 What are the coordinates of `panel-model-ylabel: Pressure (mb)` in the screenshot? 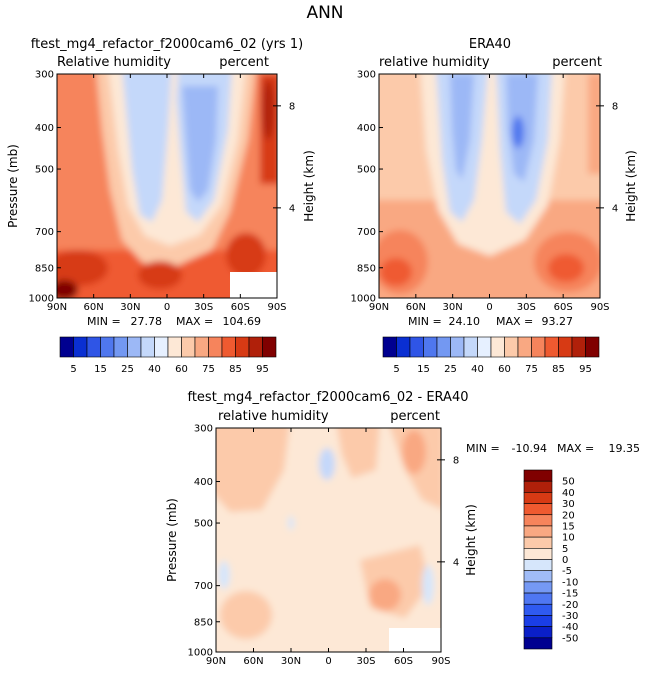 It's located at (13, 186).